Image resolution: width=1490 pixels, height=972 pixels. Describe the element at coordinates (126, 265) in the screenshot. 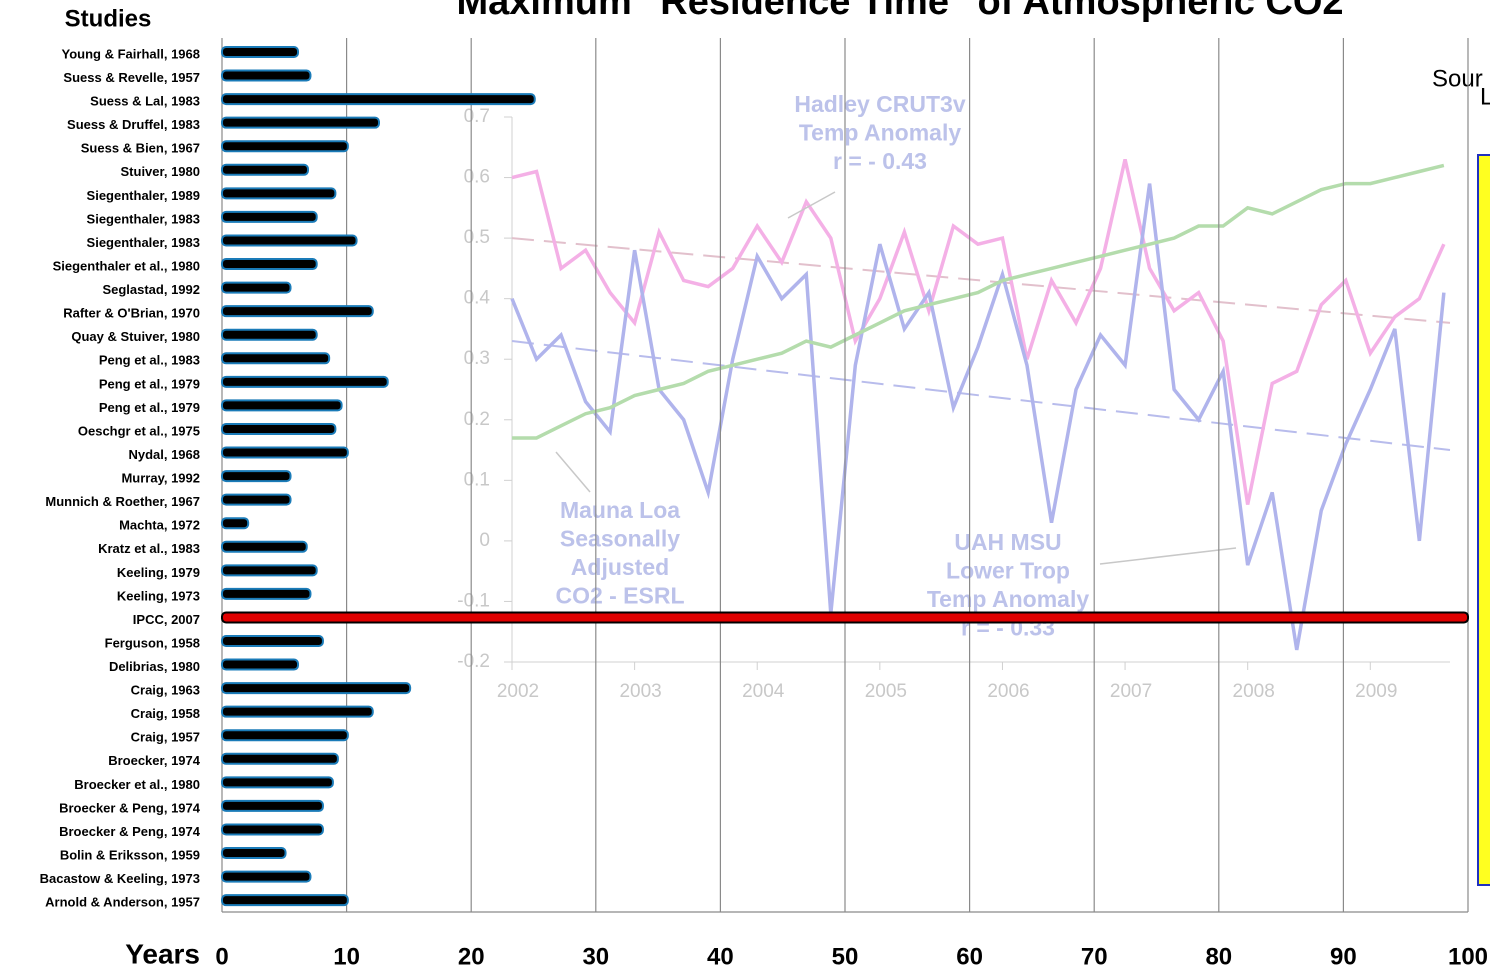

I see `category-label: Siegenthaler et al., 1980` at that location.